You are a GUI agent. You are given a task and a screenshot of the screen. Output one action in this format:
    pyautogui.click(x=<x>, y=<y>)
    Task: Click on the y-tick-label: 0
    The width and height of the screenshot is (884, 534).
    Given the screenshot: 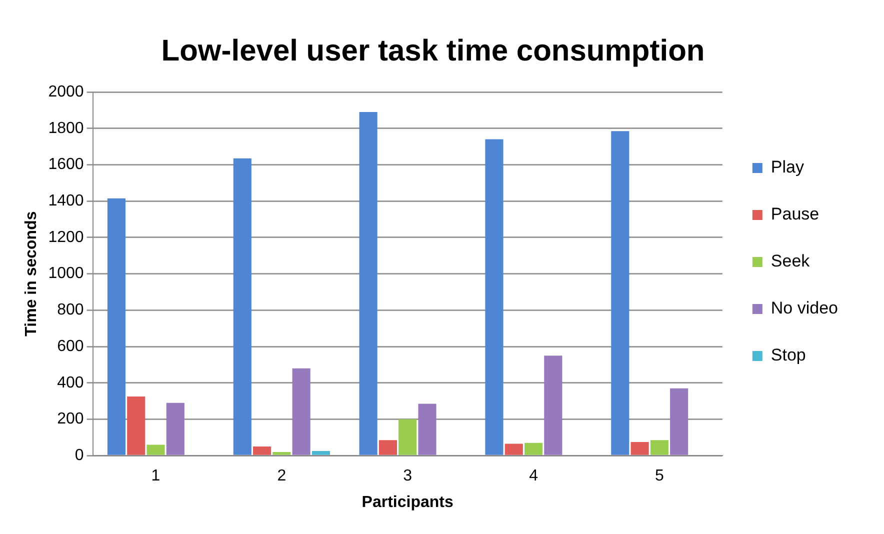 What is the action you would take?
    pyautogui.click(x=79, y=455)
    